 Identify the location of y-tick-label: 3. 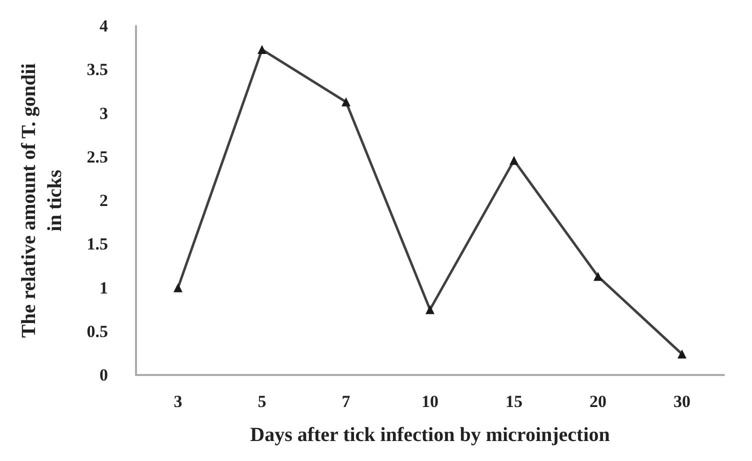
(104, 113).